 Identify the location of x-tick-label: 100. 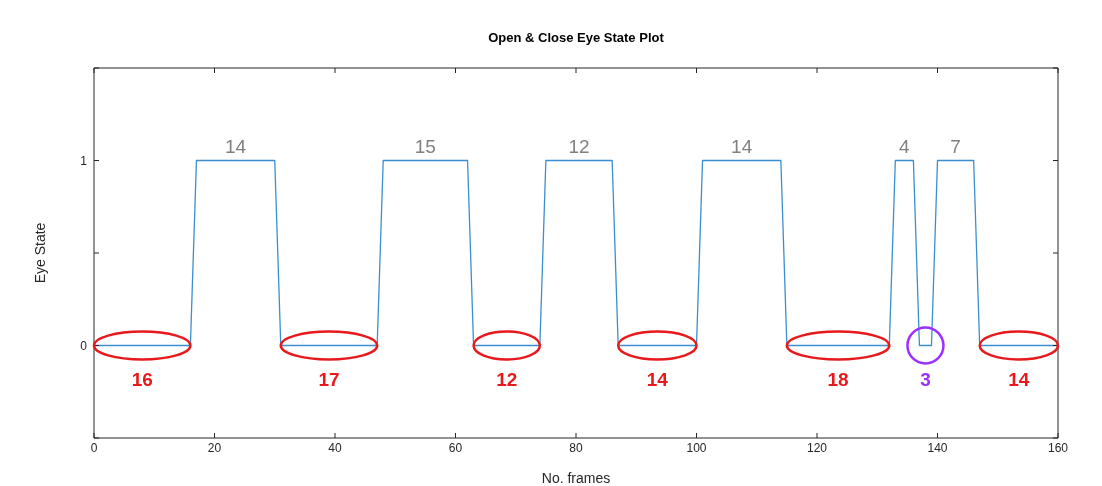
(696, 447).